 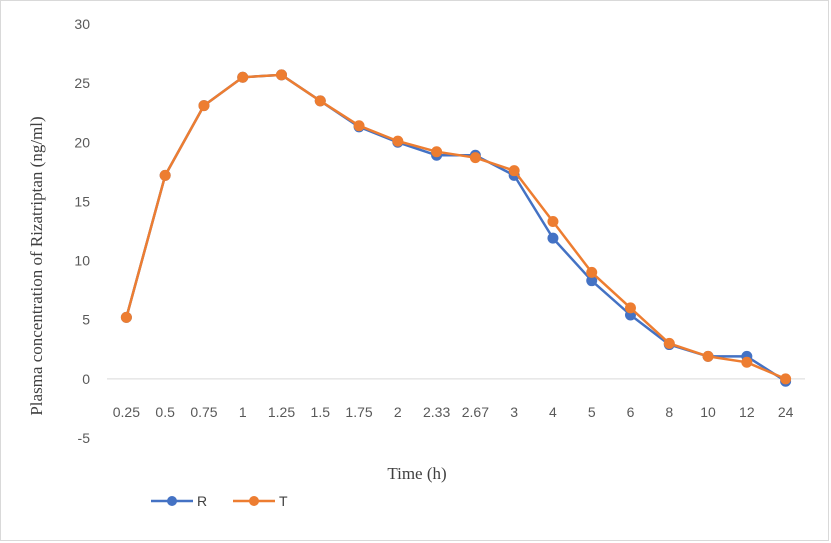 I want to click on legend-item-R: R, so click(x=179, y=501).